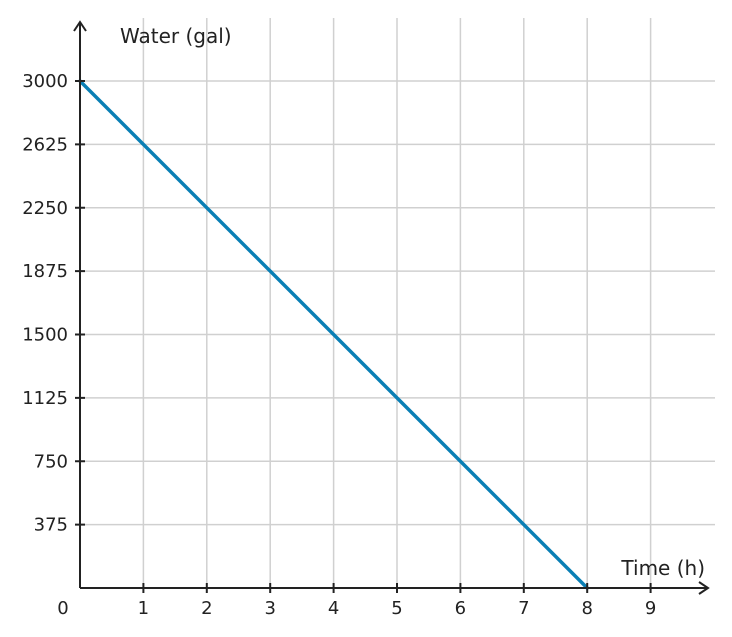 This screenshot has width=732, height=637. Describe the element at coordinates (45, 271) in the screenshot. I see `y-tick-label-1875: 1875` at that location.